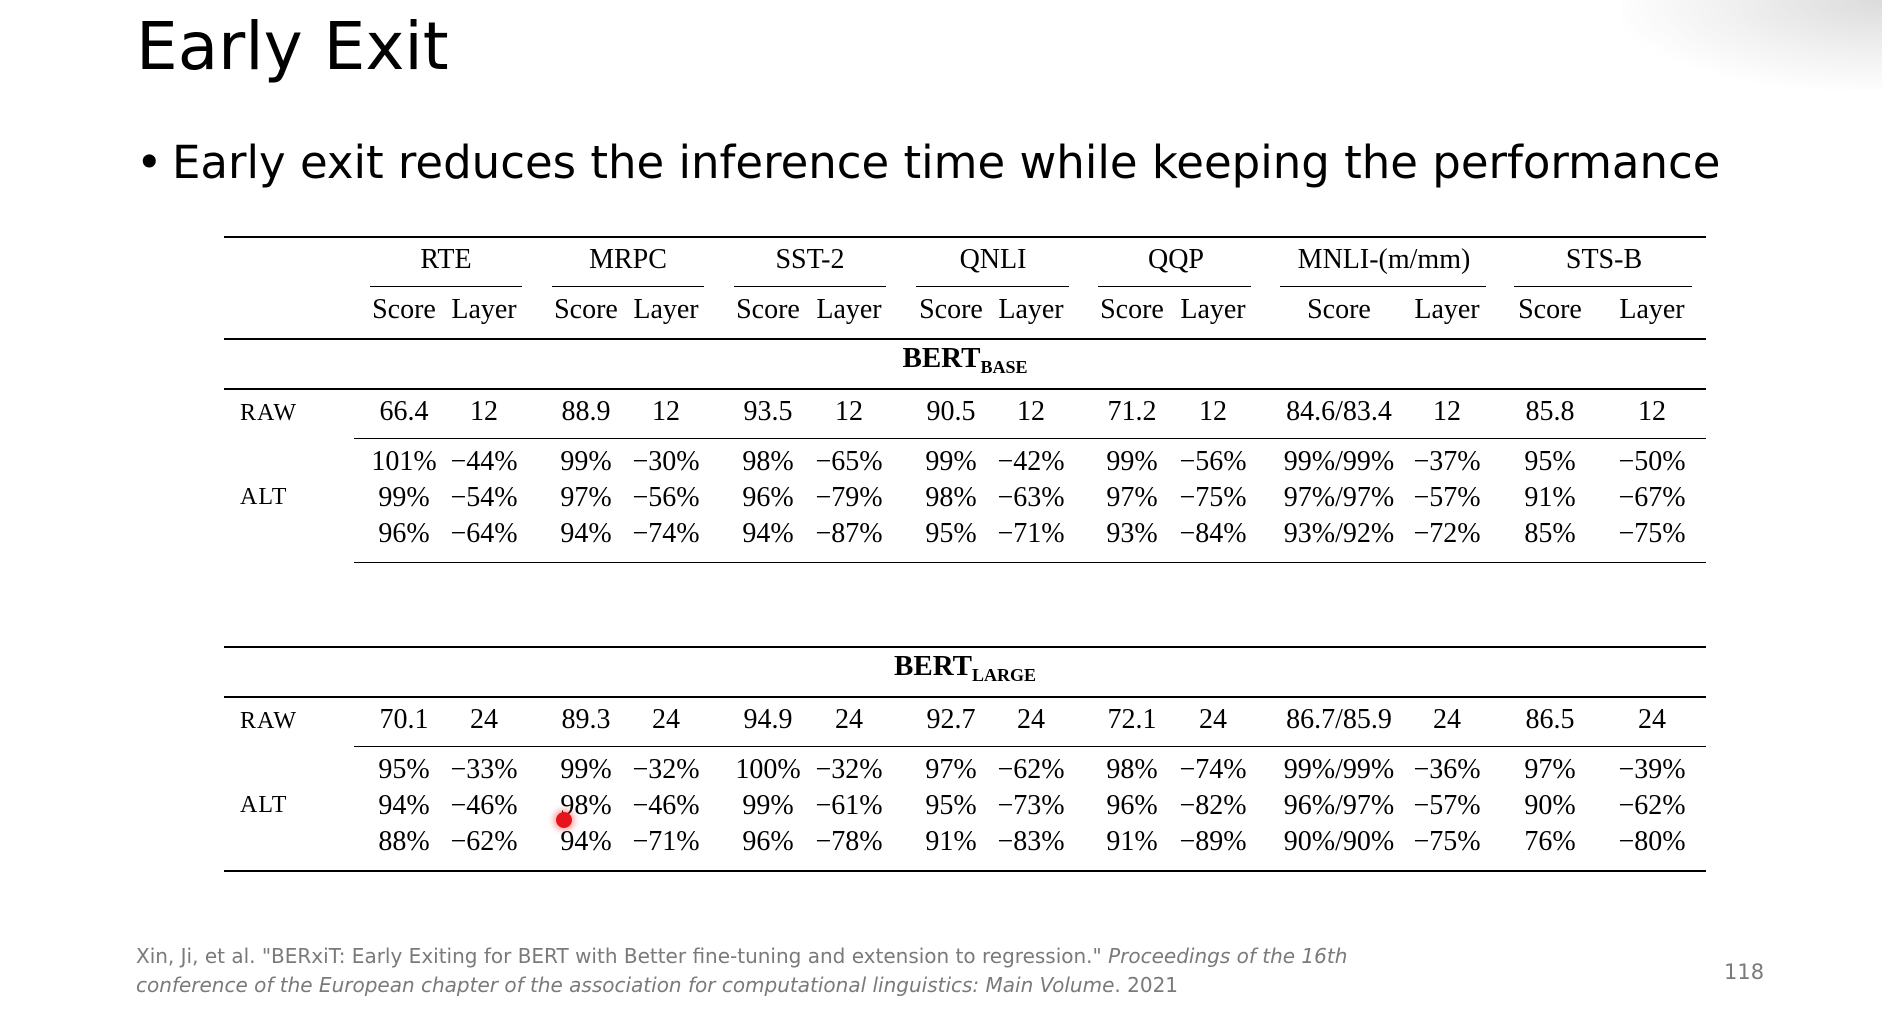 Image resolution: width=1882 pixels, height=1014 pixels. What do you see at coordinates (1030, 562) in the screenshot?
I see `alt-bottom-rule` at bounding box center [1030, 562].